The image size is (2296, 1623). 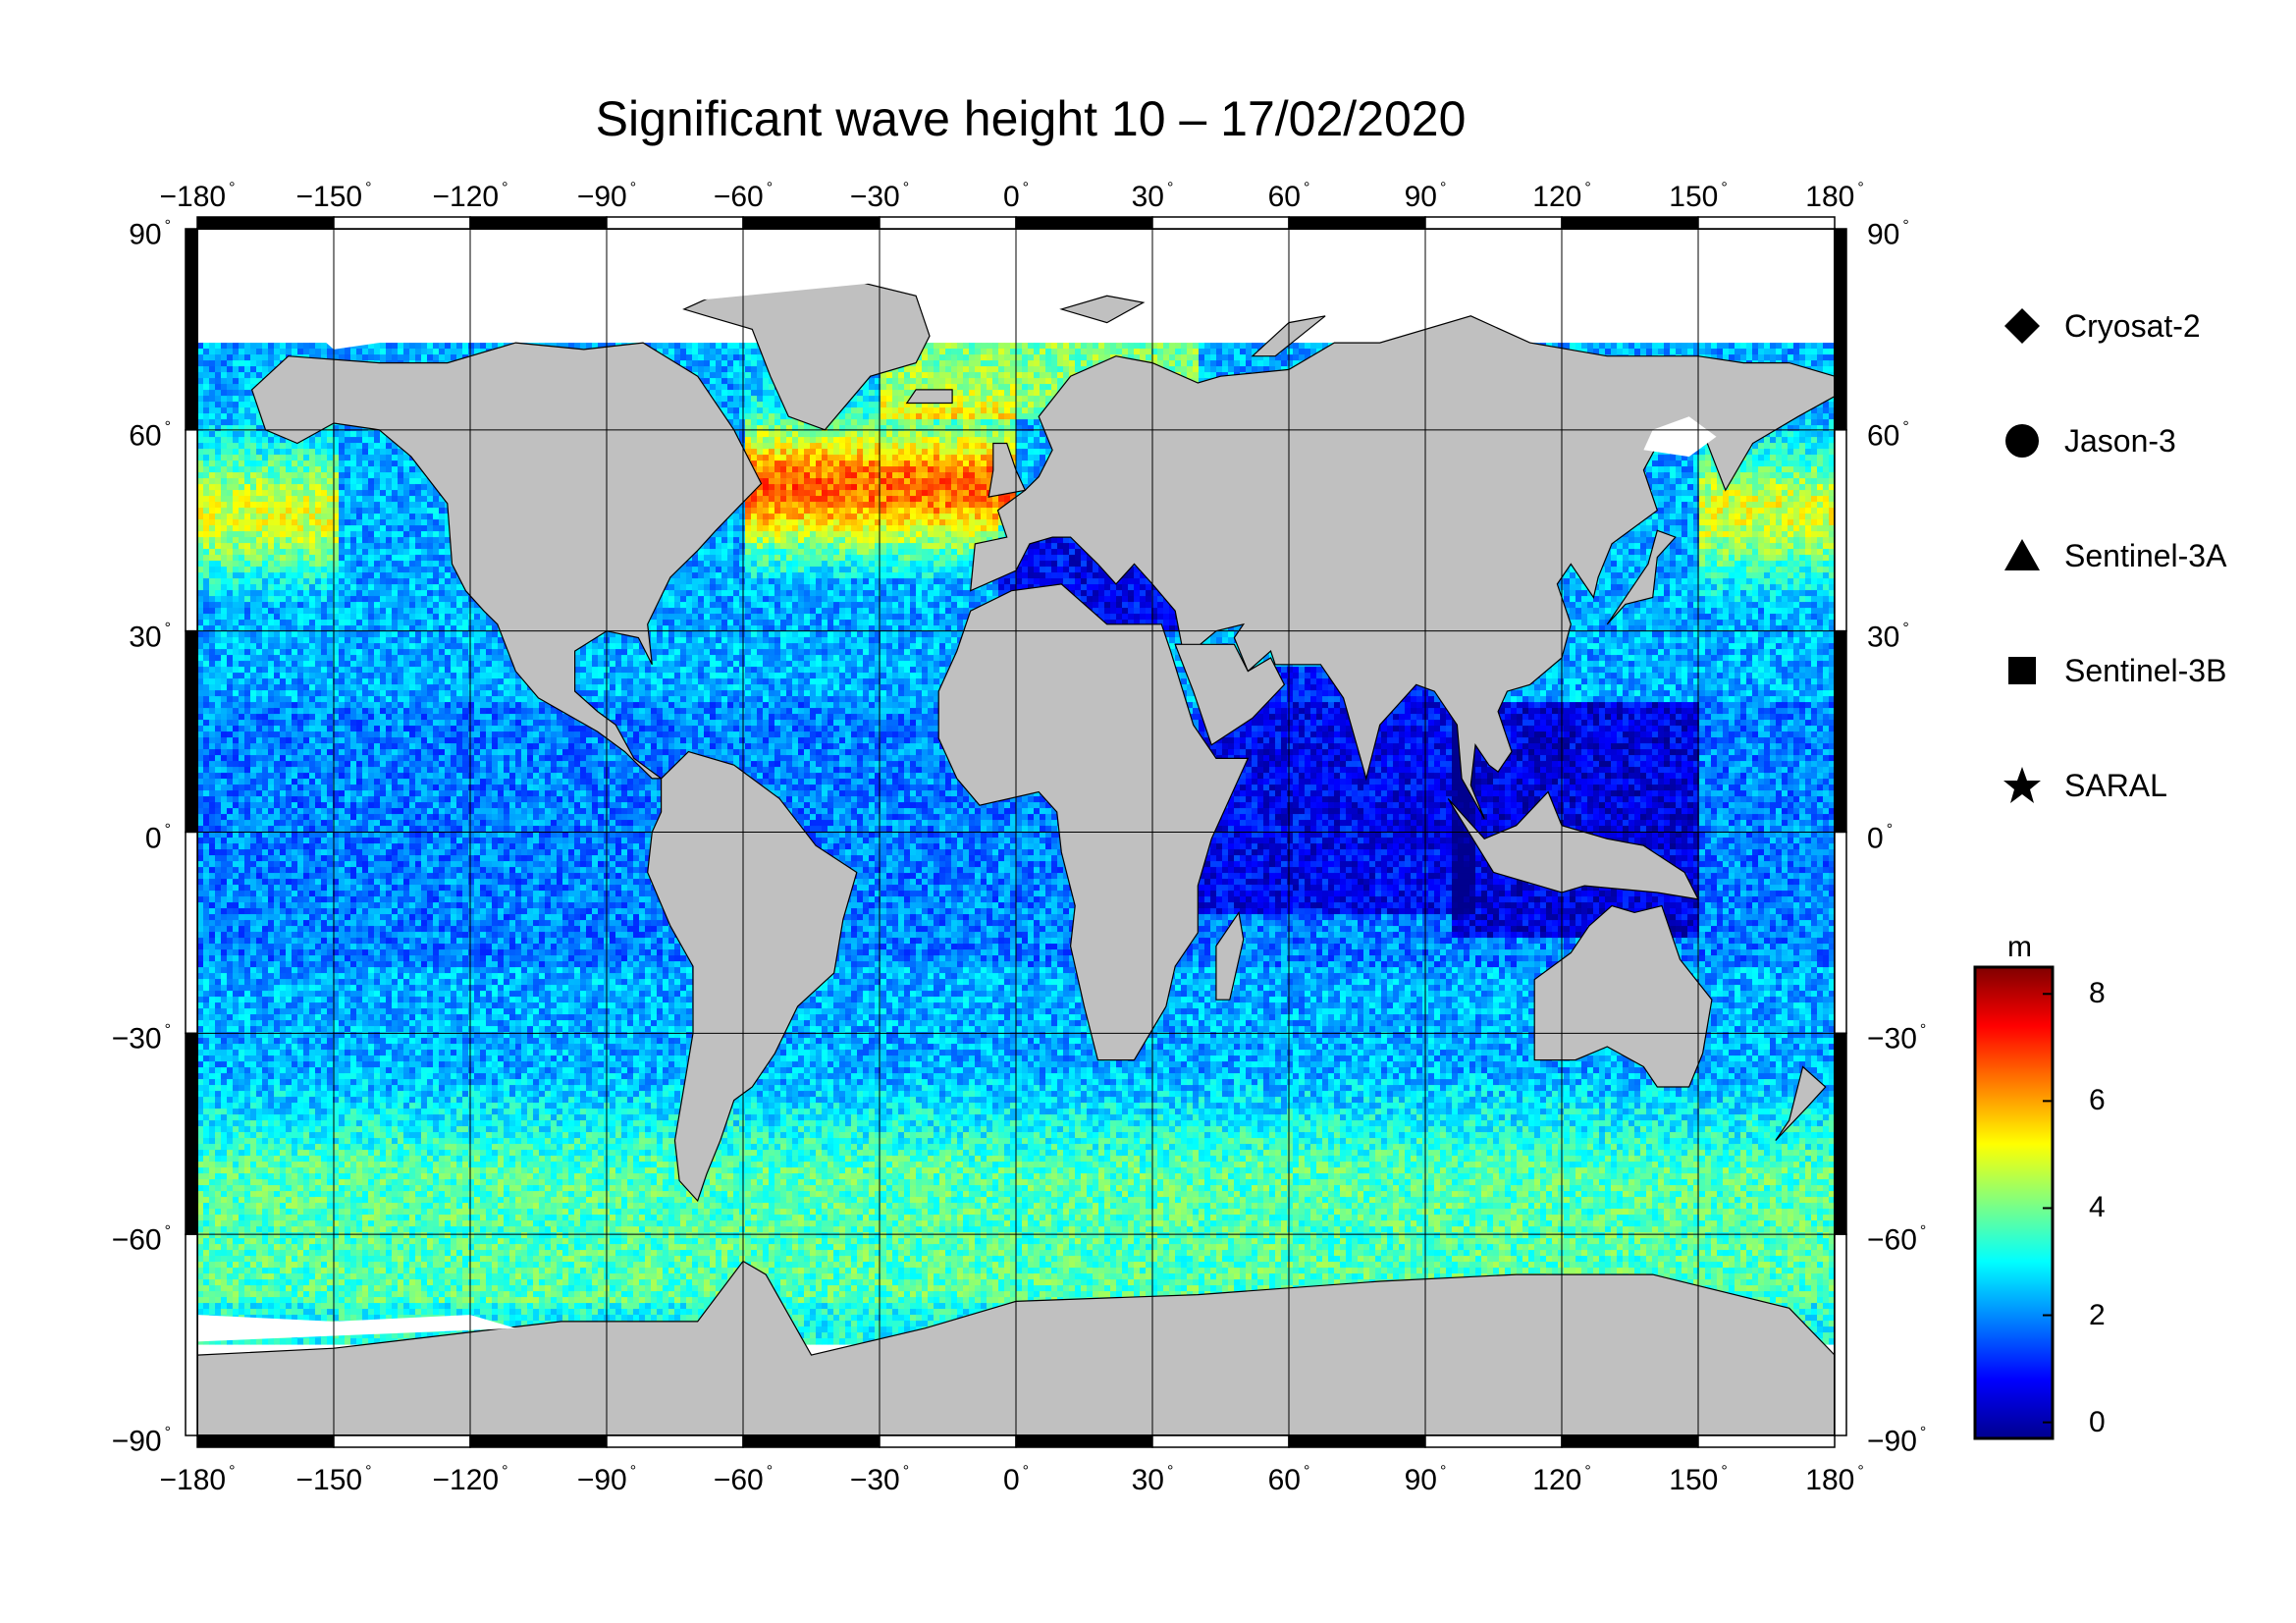 What do you see at coordinates (2097, 1100) in the screenshot?
I see `colorbar-tick-label: 6` at bounding box center [2097, 1100].